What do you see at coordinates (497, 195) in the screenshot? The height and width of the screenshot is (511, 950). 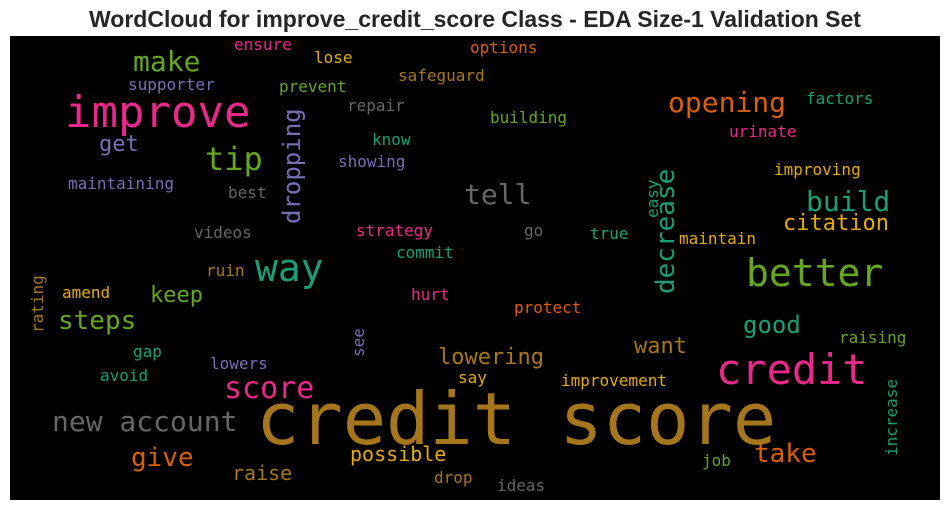 I see `word-tell: tell` at bounding box center [497, 195].